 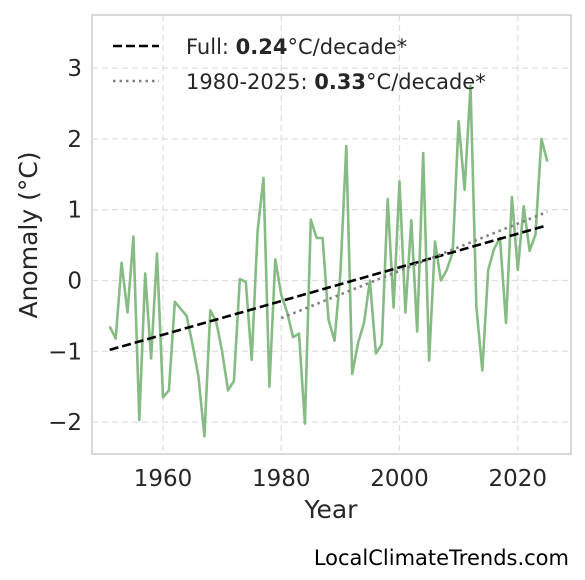 What do you see at coordinates (441, 558) in the screenshot?
I see `site-credit: LocalClimateTrends.com` at bounding box center [441, 558].